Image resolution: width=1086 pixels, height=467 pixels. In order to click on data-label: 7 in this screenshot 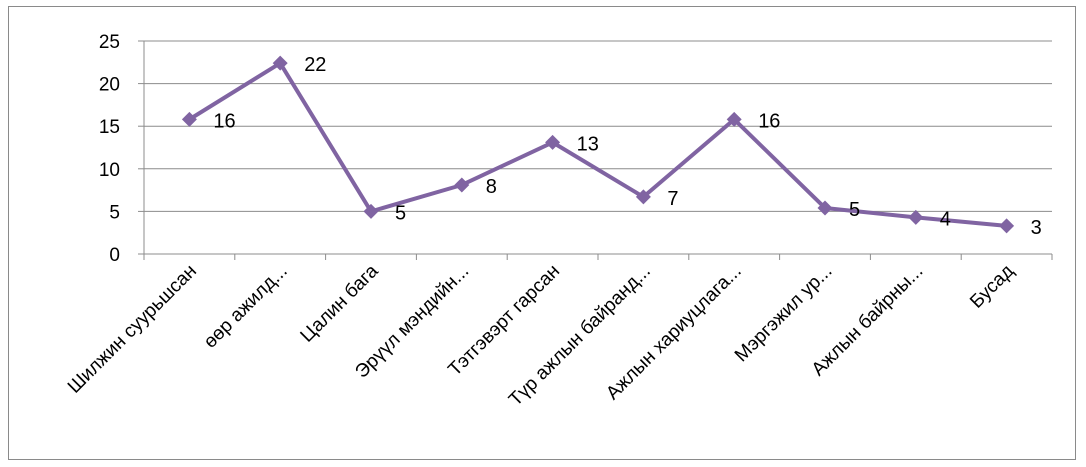, I will do `click(672, 199)`.